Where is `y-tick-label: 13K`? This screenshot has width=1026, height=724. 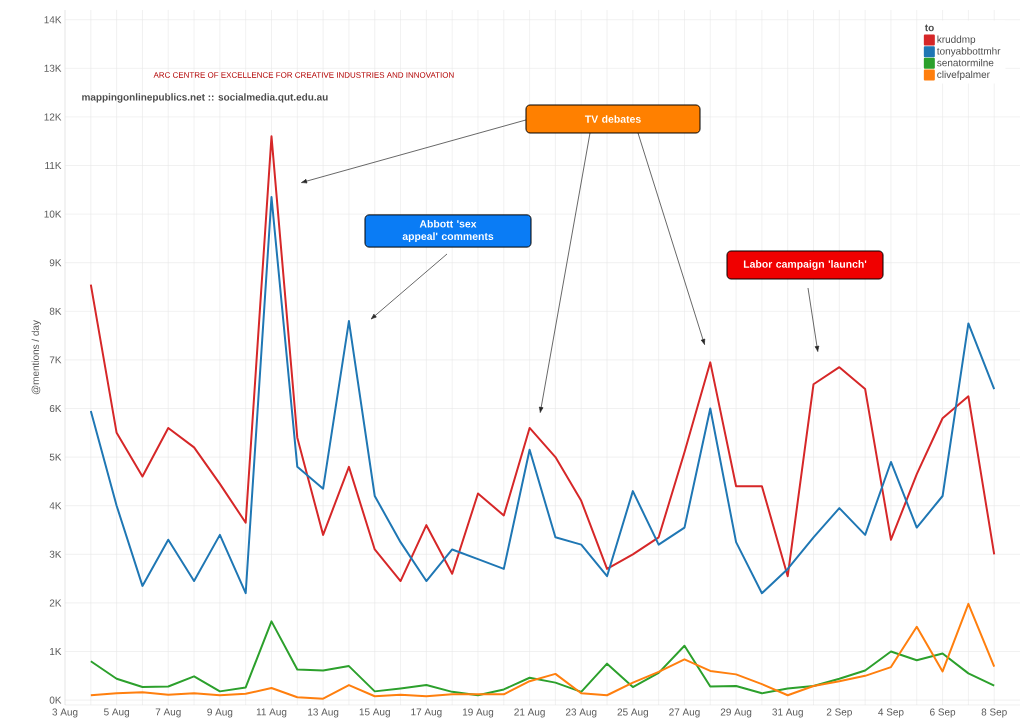
y-tick-label: 13K is located at coordinates (53, 68).